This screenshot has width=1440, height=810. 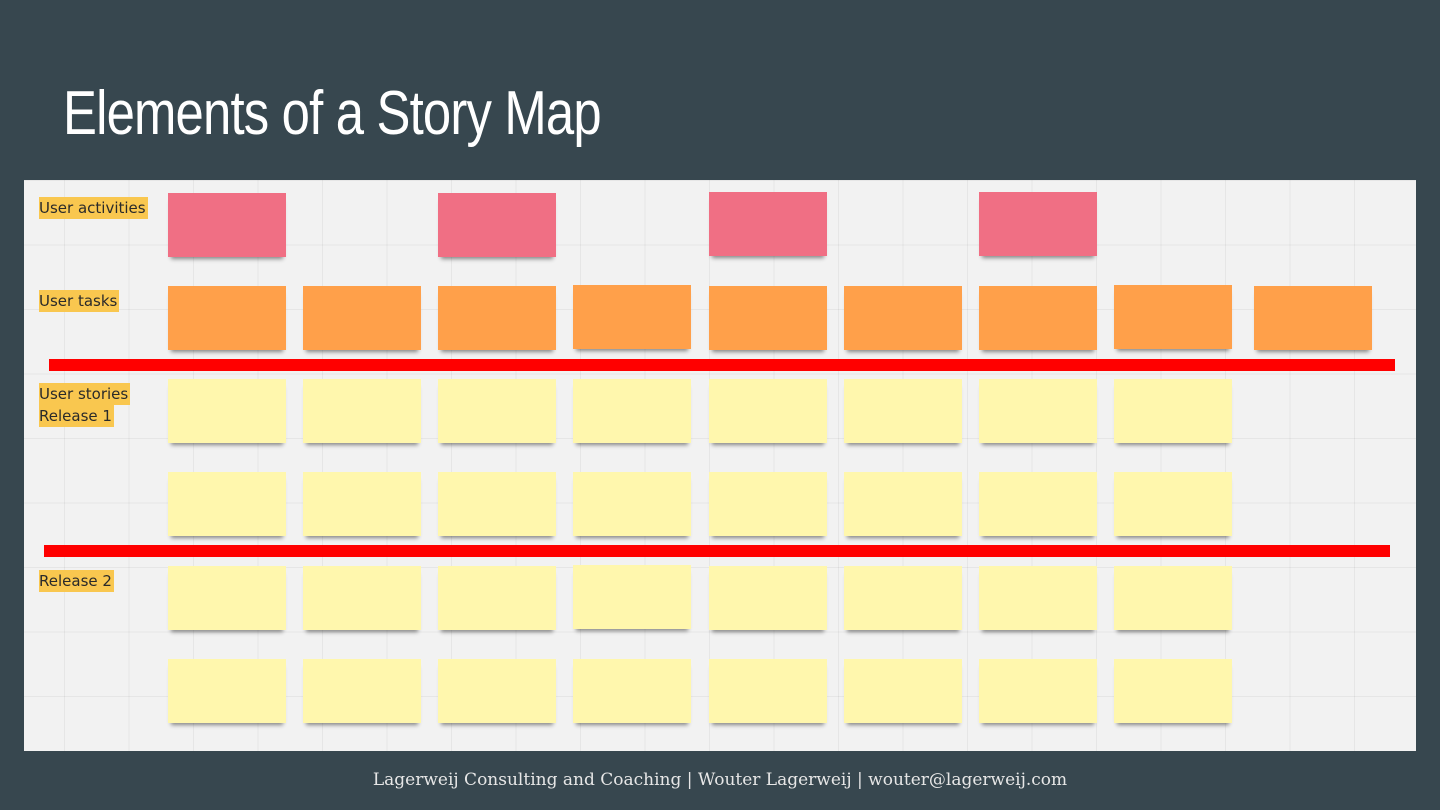 What do you see at coordinates (93, 208) in the screenshot?
I see `label-user-activities: User activities` at bounding box center [93, 208].